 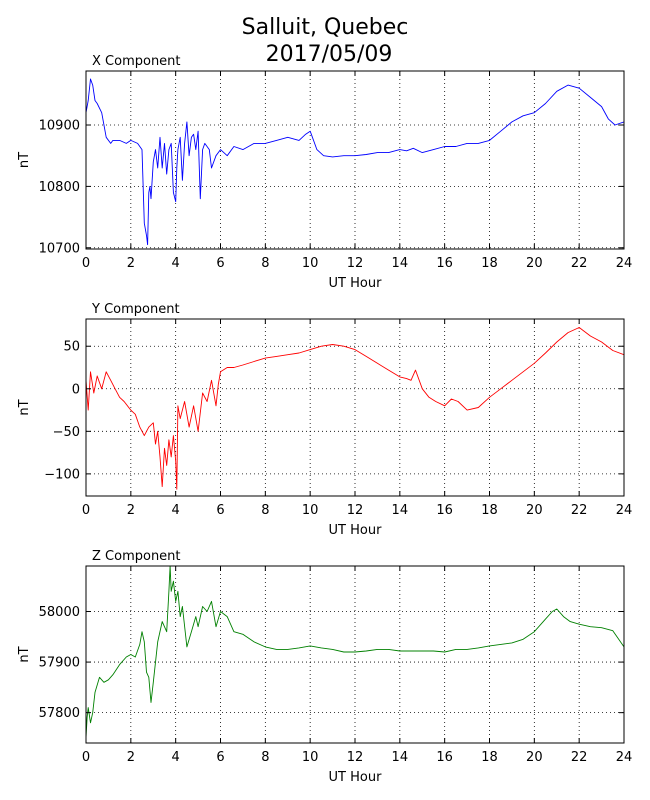 I want to click on y-tick-label: 57900, so click(x=59, y=663).